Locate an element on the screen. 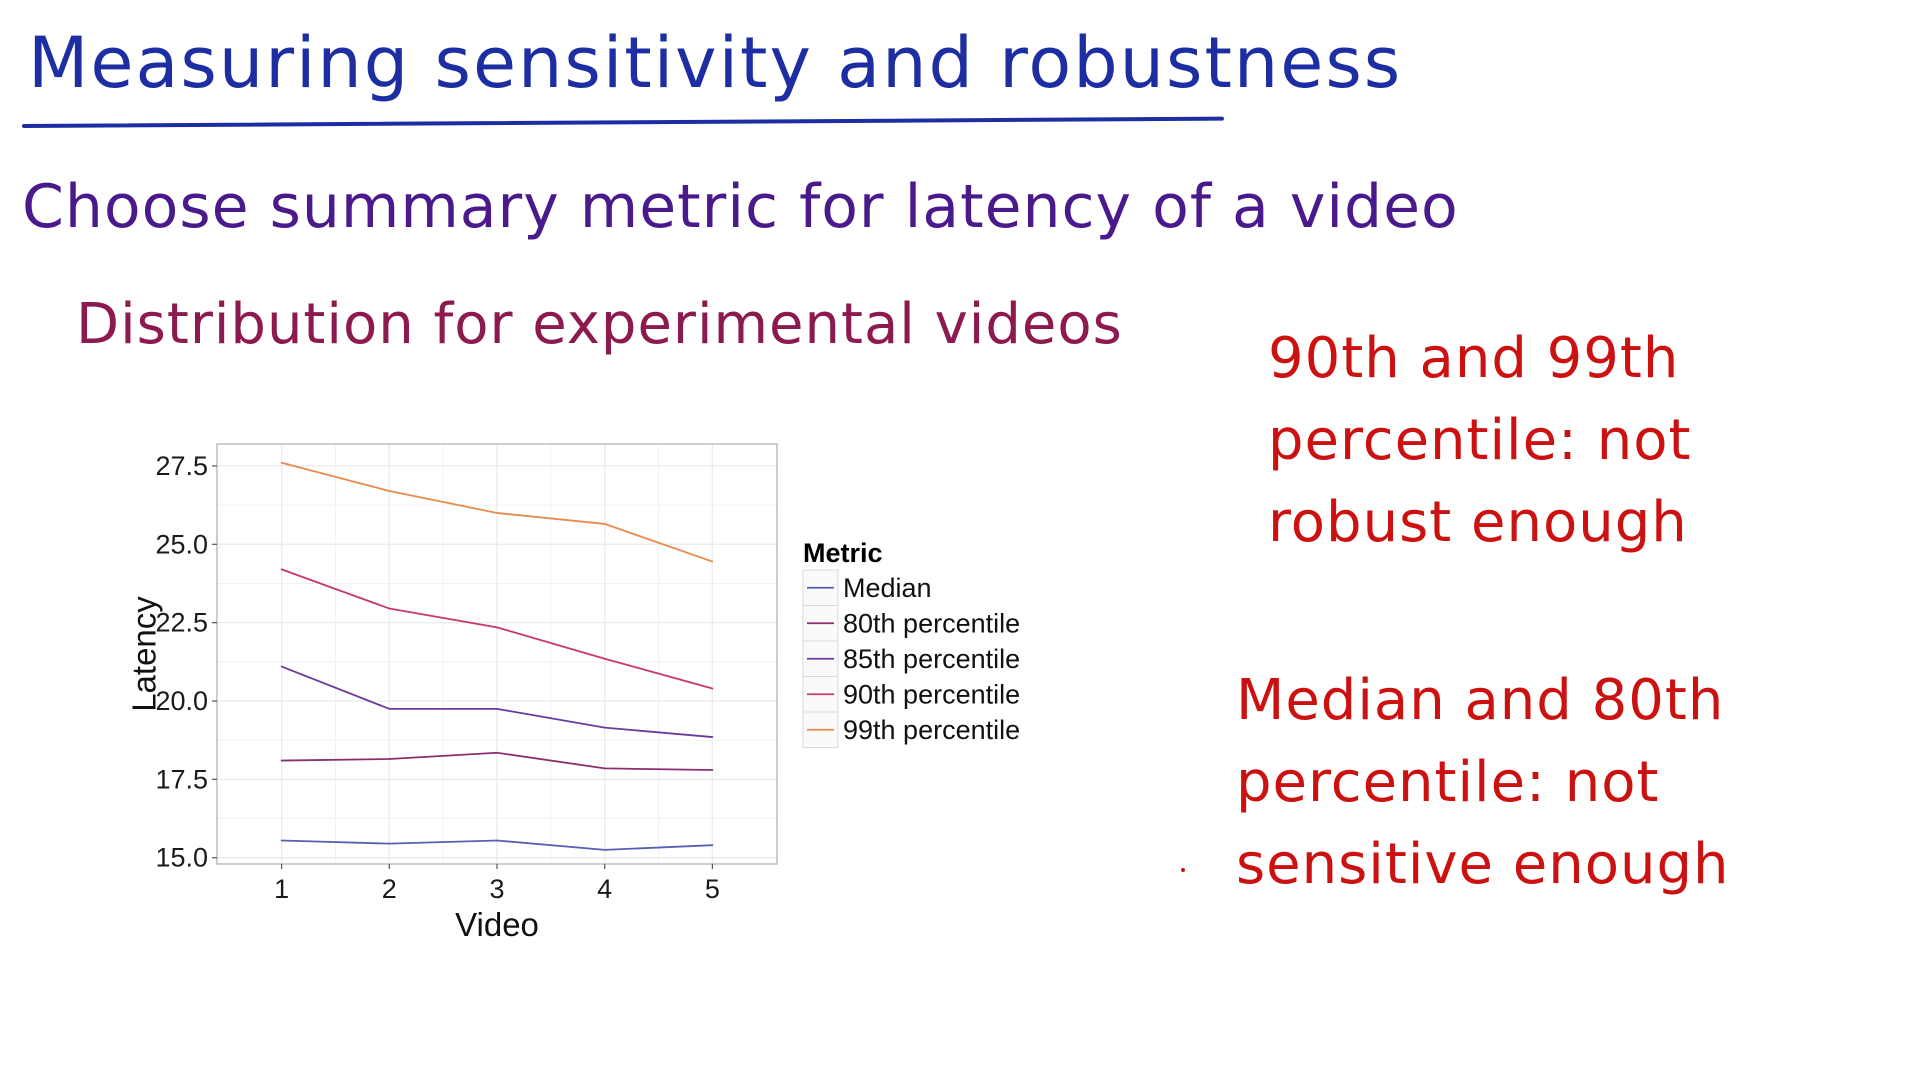  note-line: robust enough is located at coordinates (1478, 522).